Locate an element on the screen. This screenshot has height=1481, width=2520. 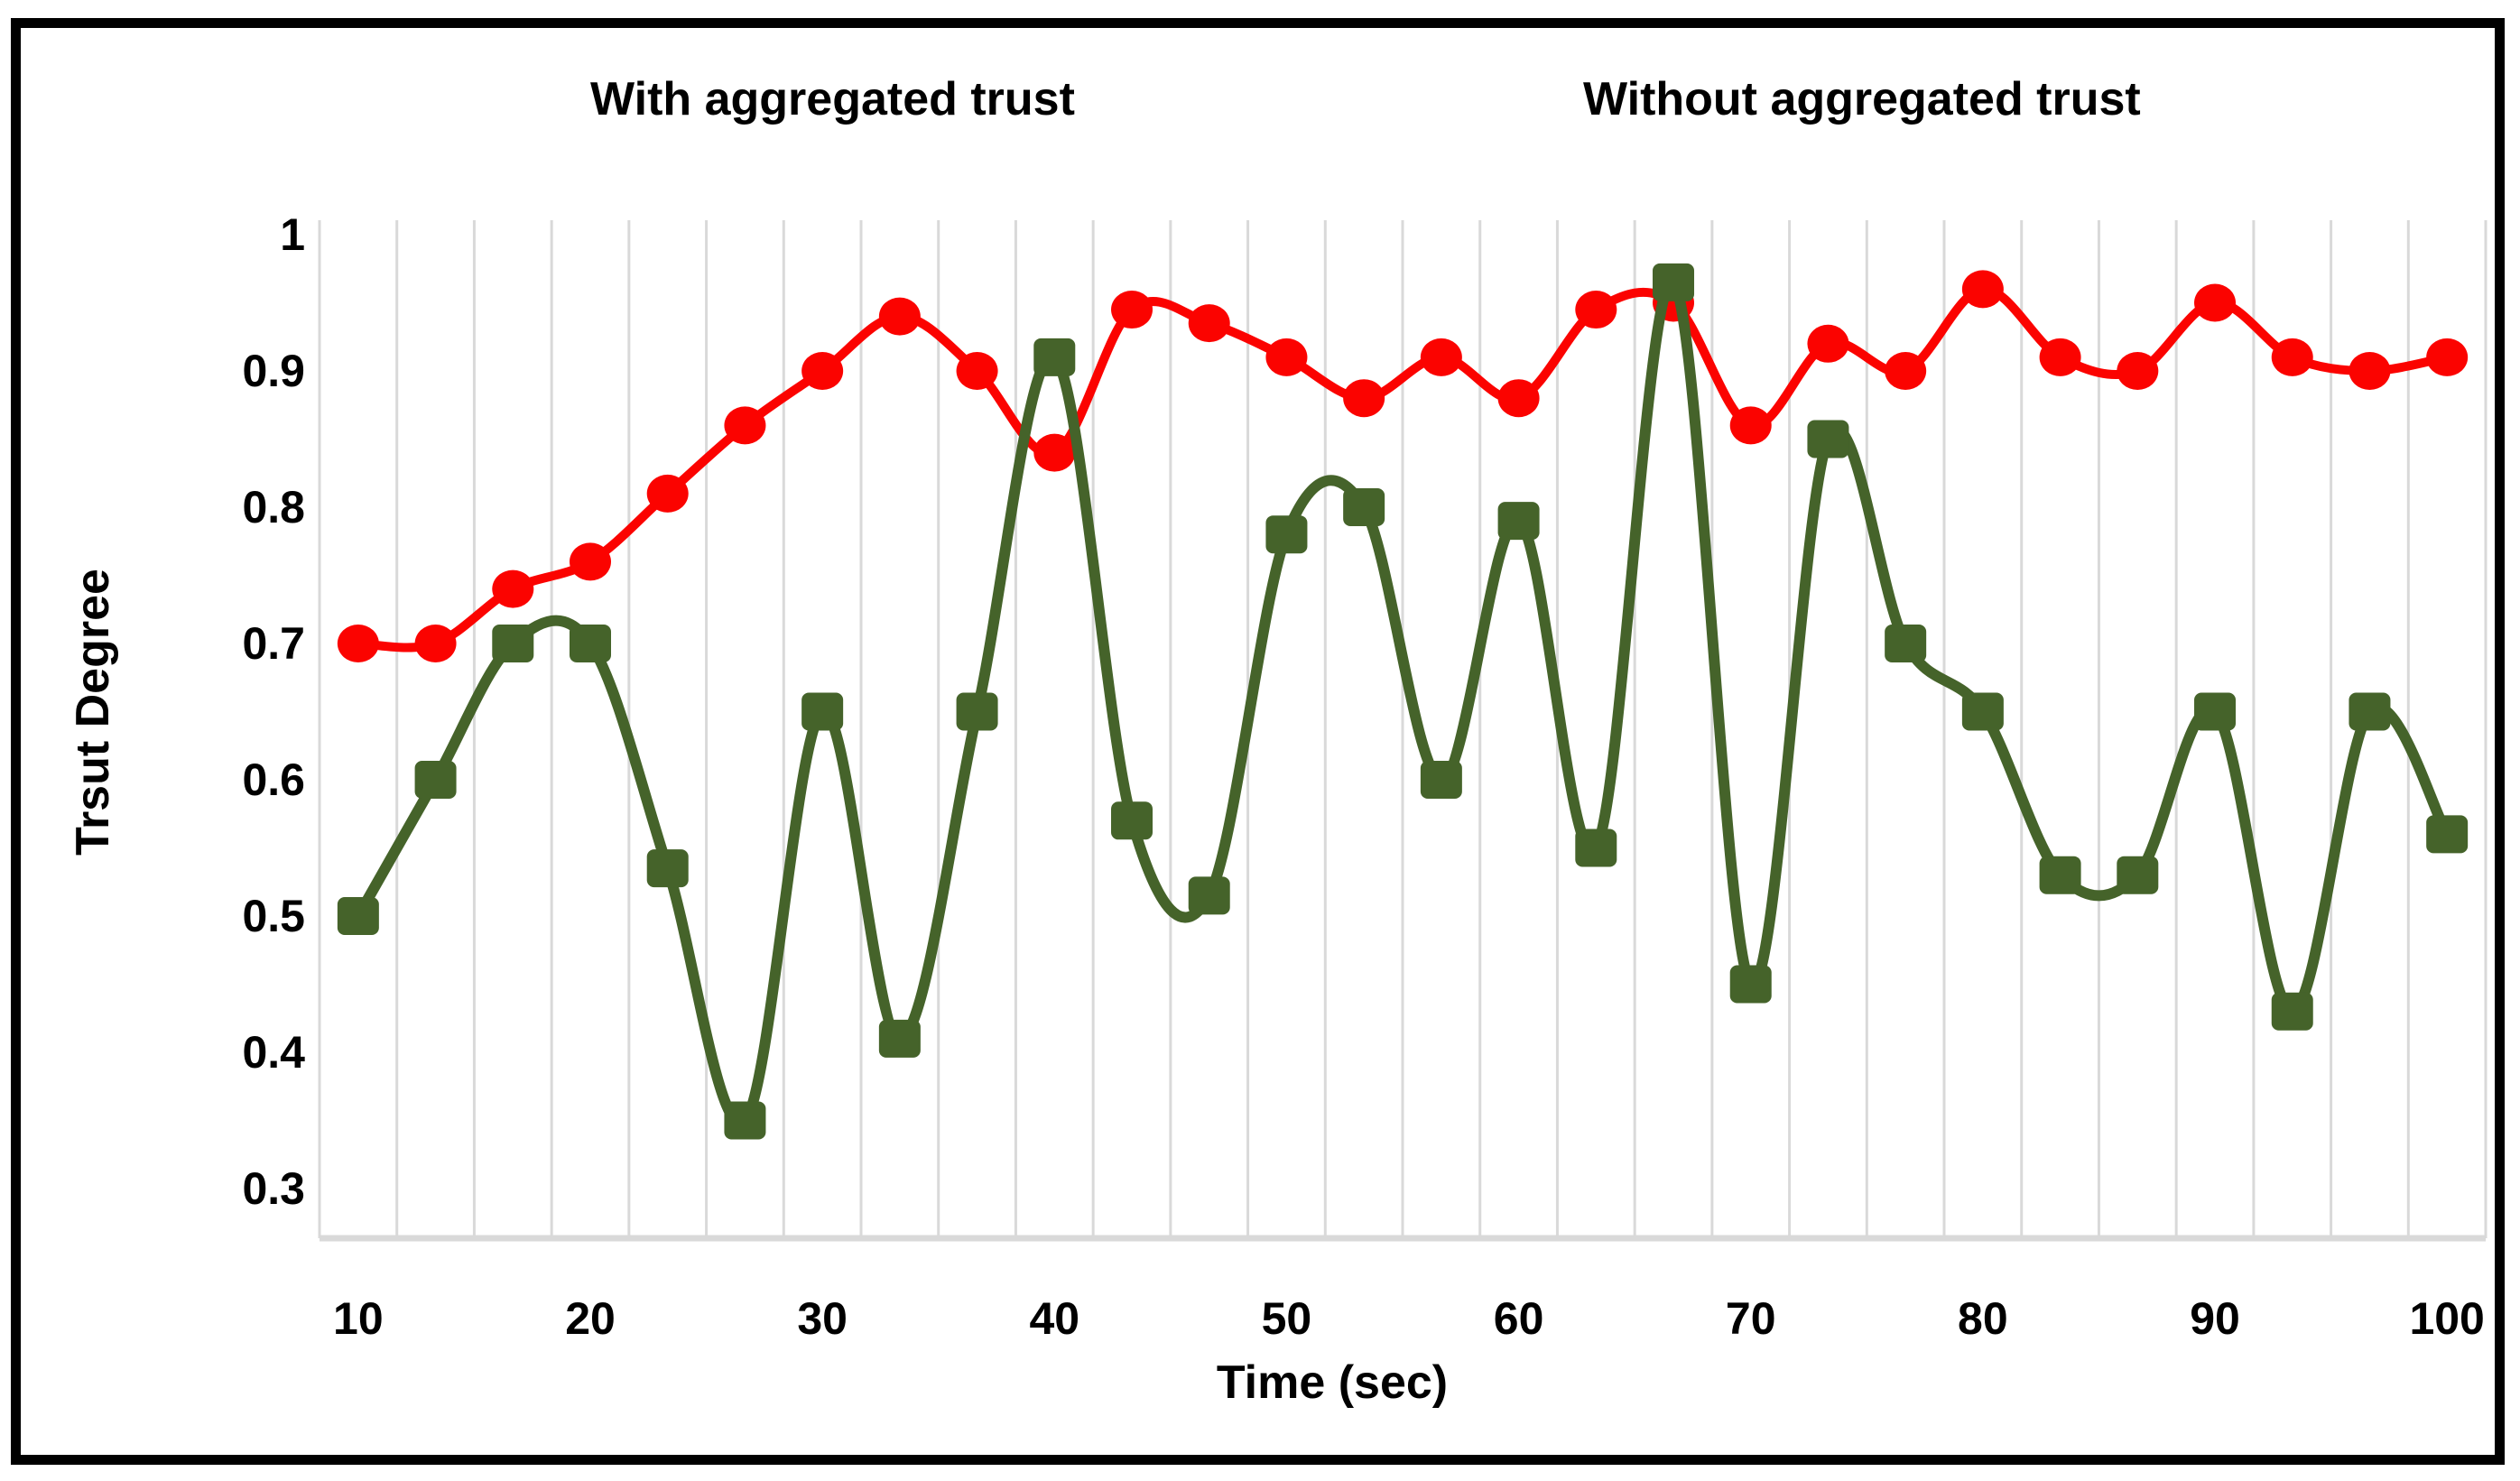
x-tick-label: 20 is located at coordinates (590, 1318).